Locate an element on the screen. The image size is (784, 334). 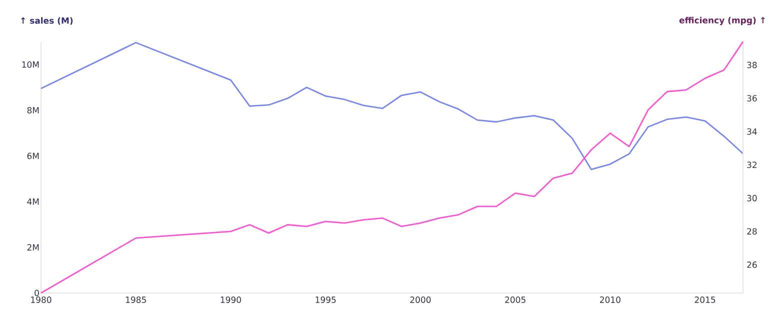
y2-tick-label: 28 is located at coordinates (752, 231).